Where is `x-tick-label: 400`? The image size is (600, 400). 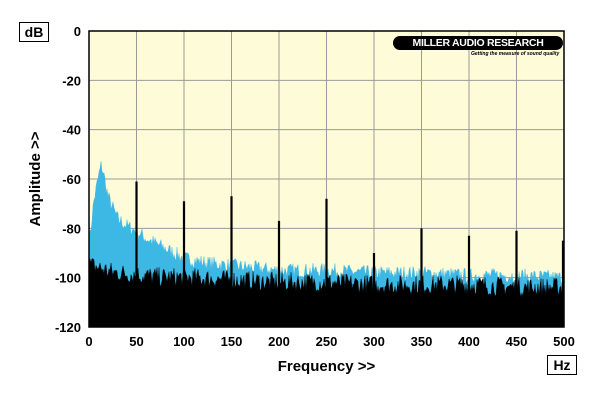
x-tick-label: 400 is located at coordinates (469, 341).